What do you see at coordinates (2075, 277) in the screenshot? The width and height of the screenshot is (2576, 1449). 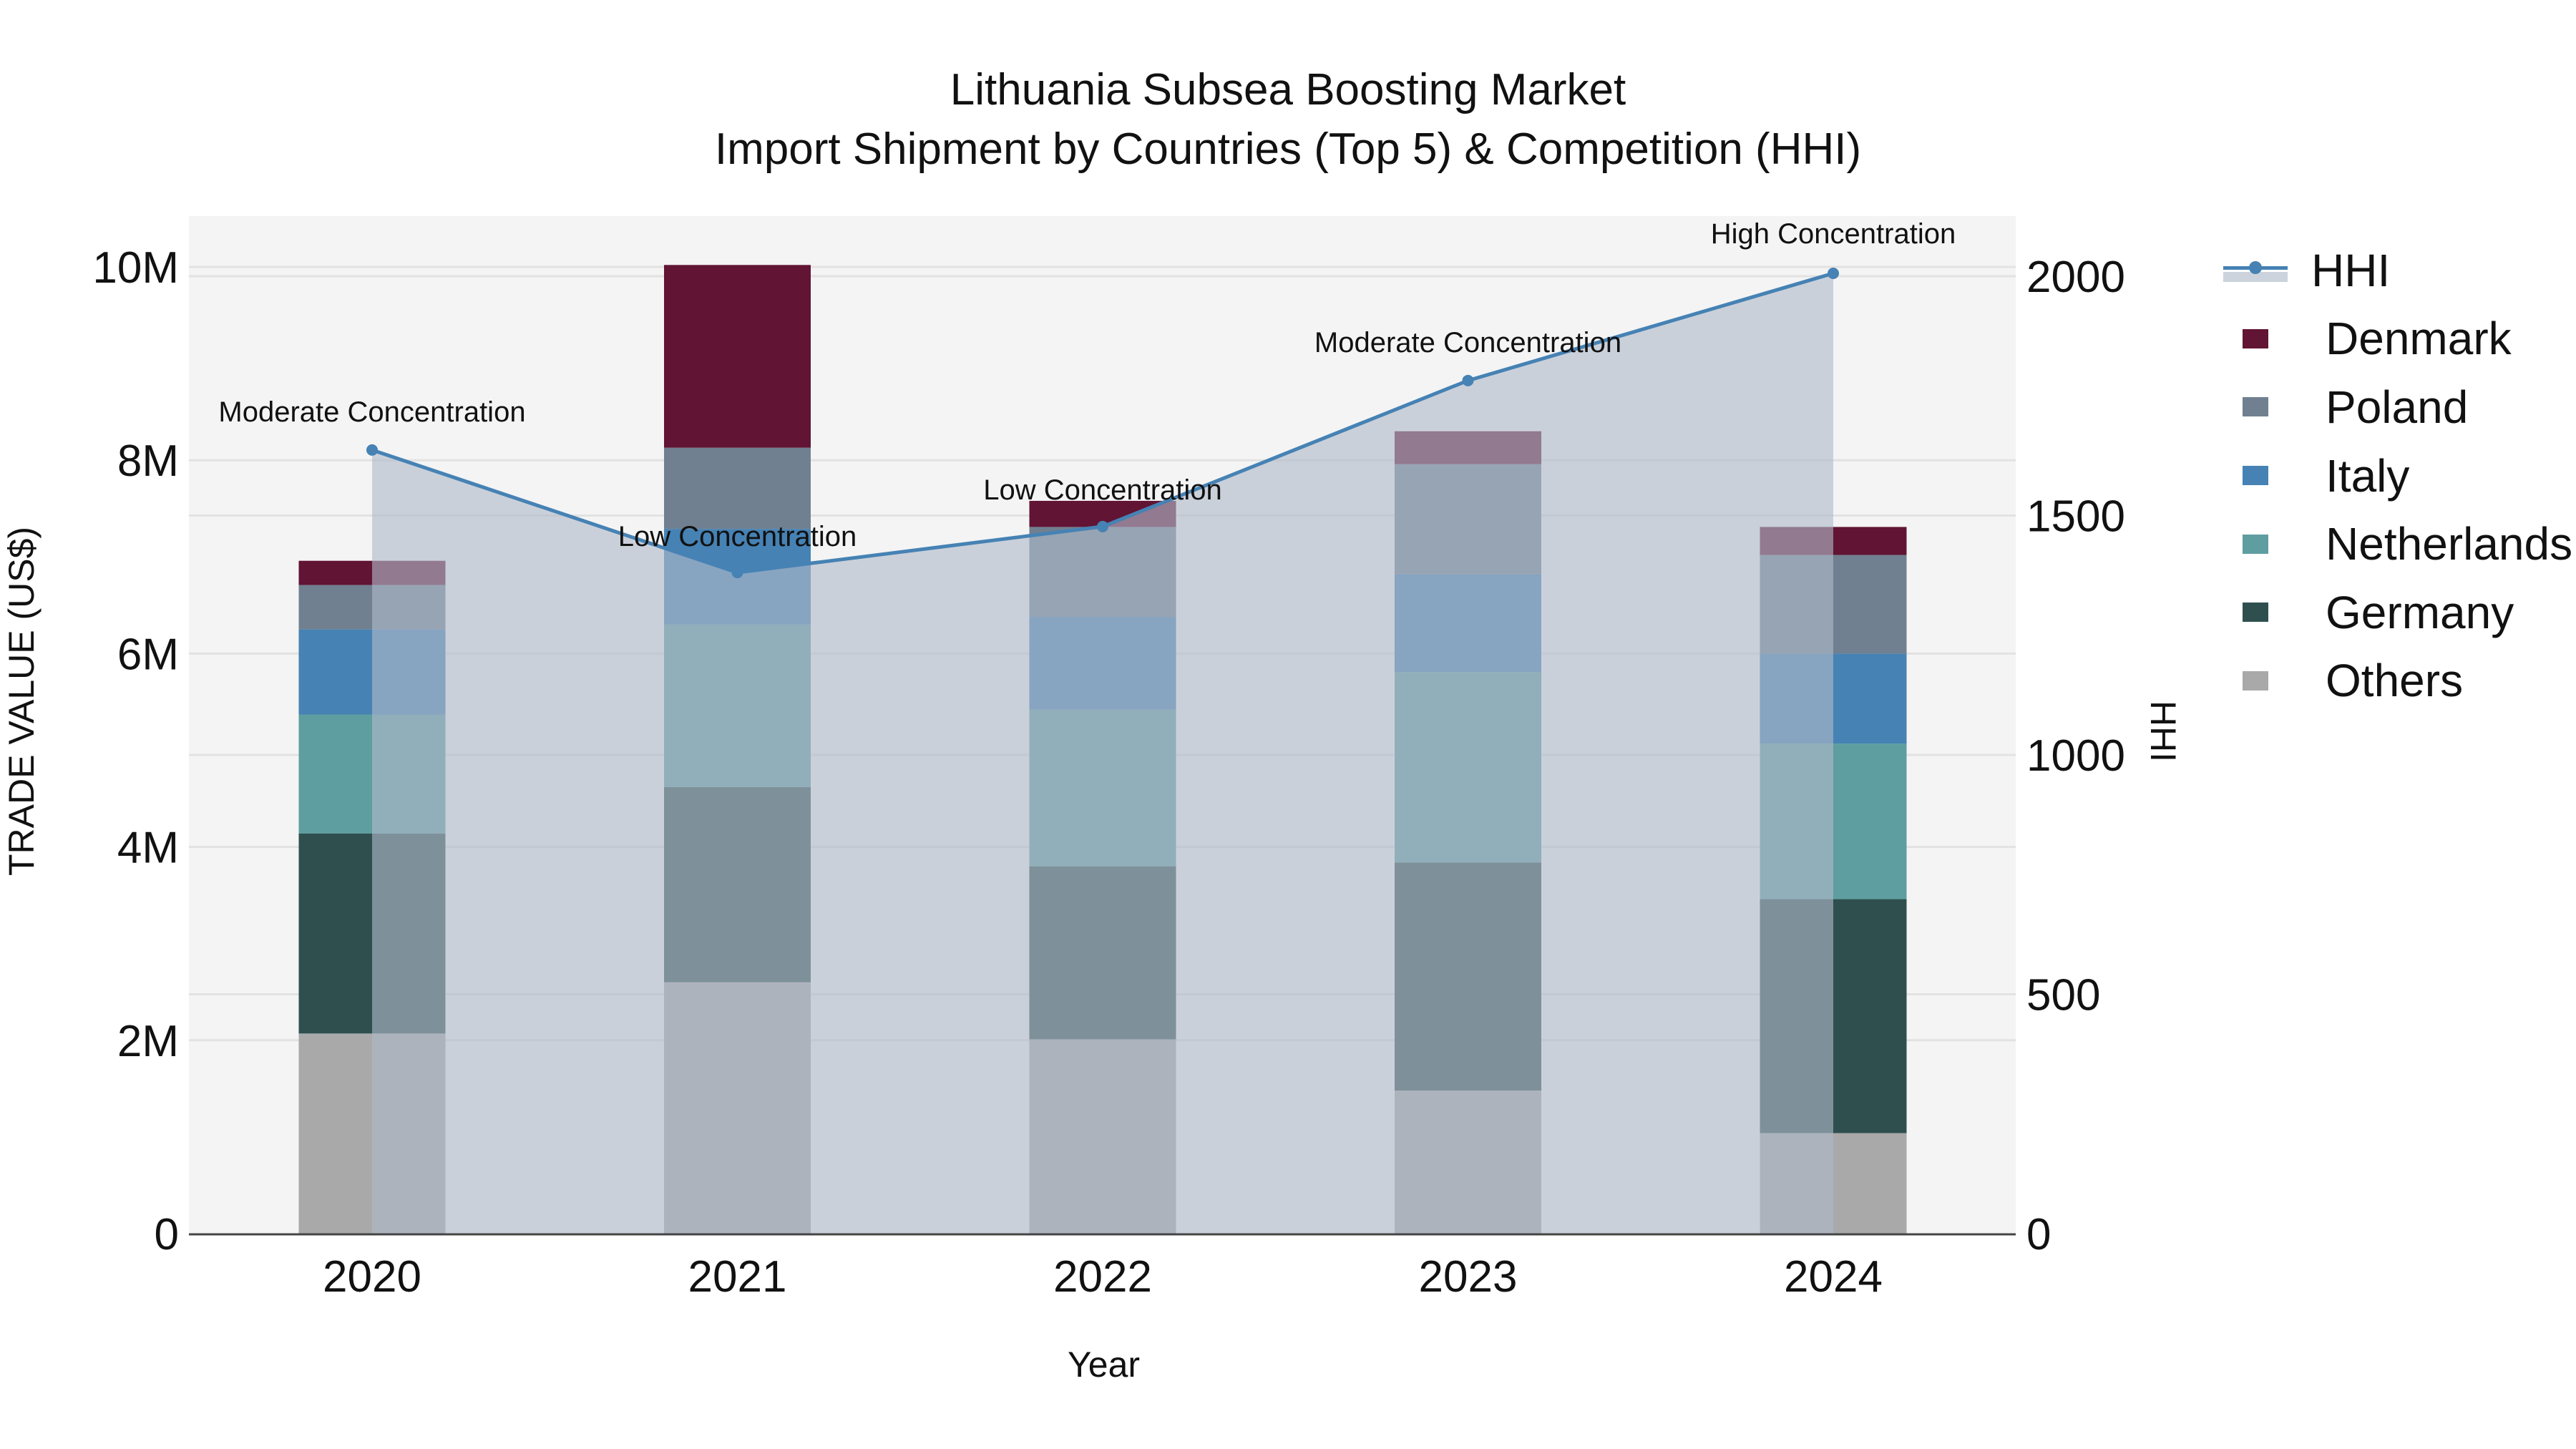 I see `y2-tick-label: 2000` at bounding box center [2075, 277].